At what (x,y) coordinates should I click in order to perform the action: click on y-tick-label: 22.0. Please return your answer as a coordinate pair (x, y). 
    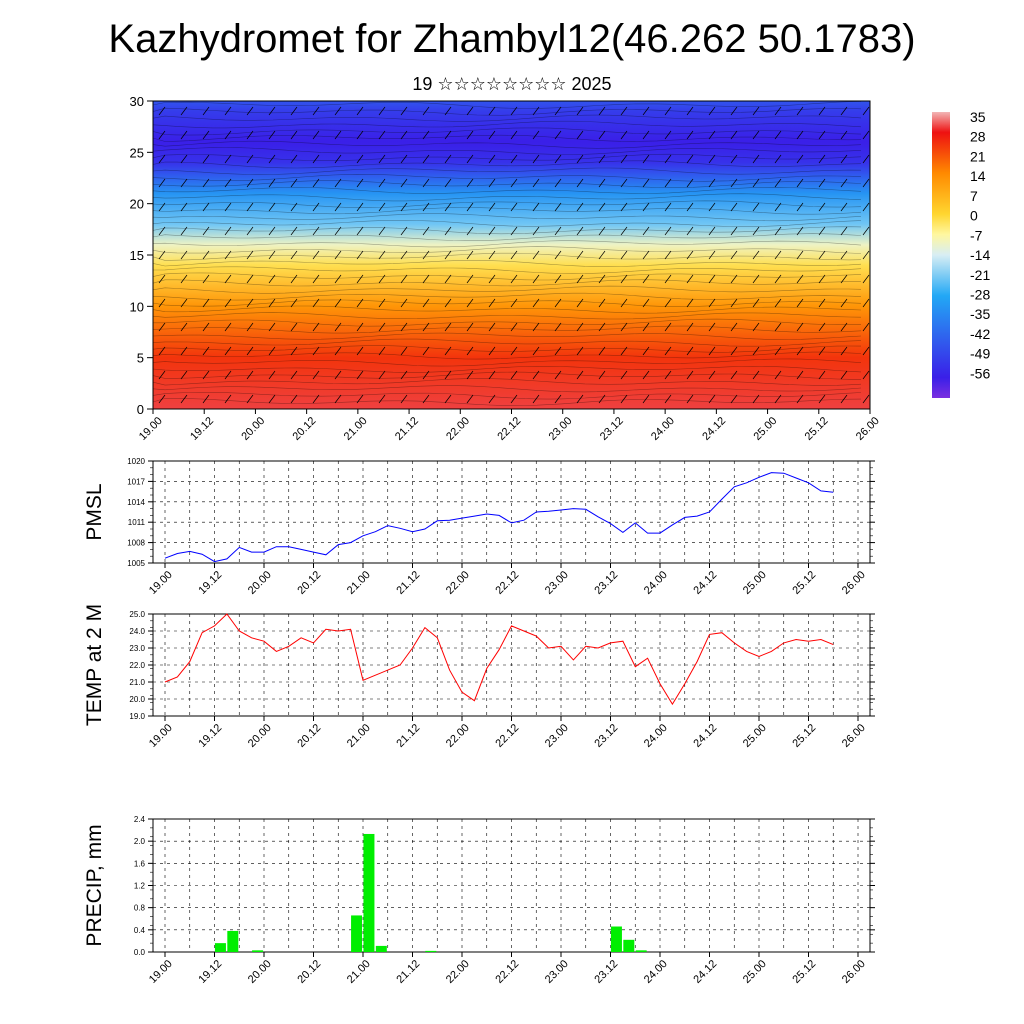
    Looking at the image, I should click on (137, 665).